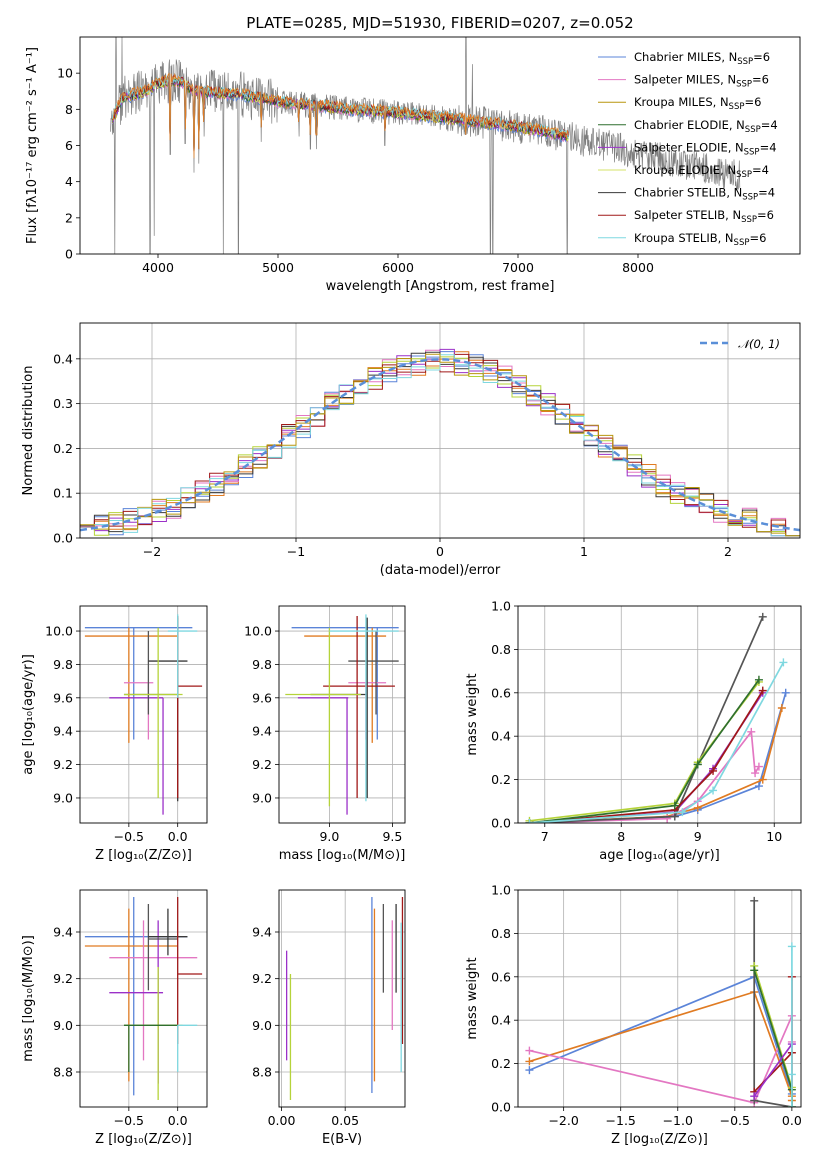 The width and height of the screenshot is (819, 1170). I want to click on mass-vs-EBV-xtick-label-0: 0.00, so click(282, 1120).